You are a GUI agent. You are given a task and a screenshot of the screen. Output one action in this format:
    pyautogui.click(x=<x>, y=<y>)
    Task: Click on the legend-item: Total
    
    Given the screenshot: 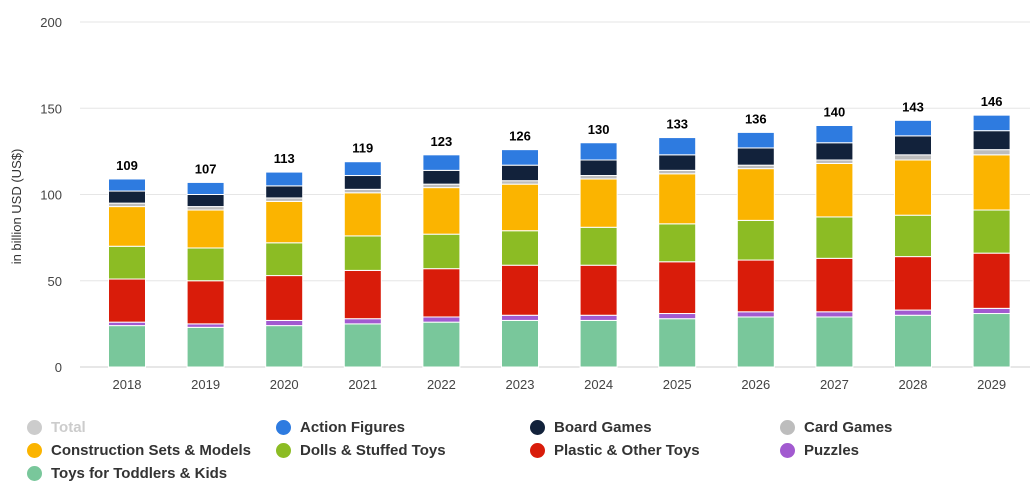 What is the action you would take?
    pyautogui.click(x=56, y=427)
    